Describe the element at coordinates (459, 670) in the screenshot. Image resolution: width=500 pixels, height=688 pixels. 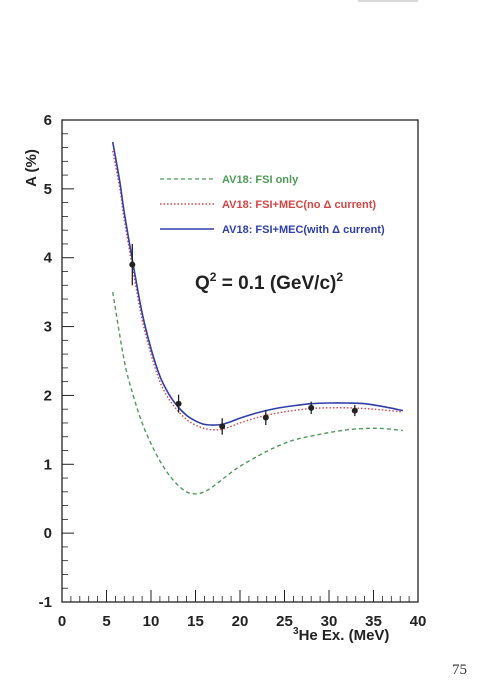
I see `page-number: 75` at that location.